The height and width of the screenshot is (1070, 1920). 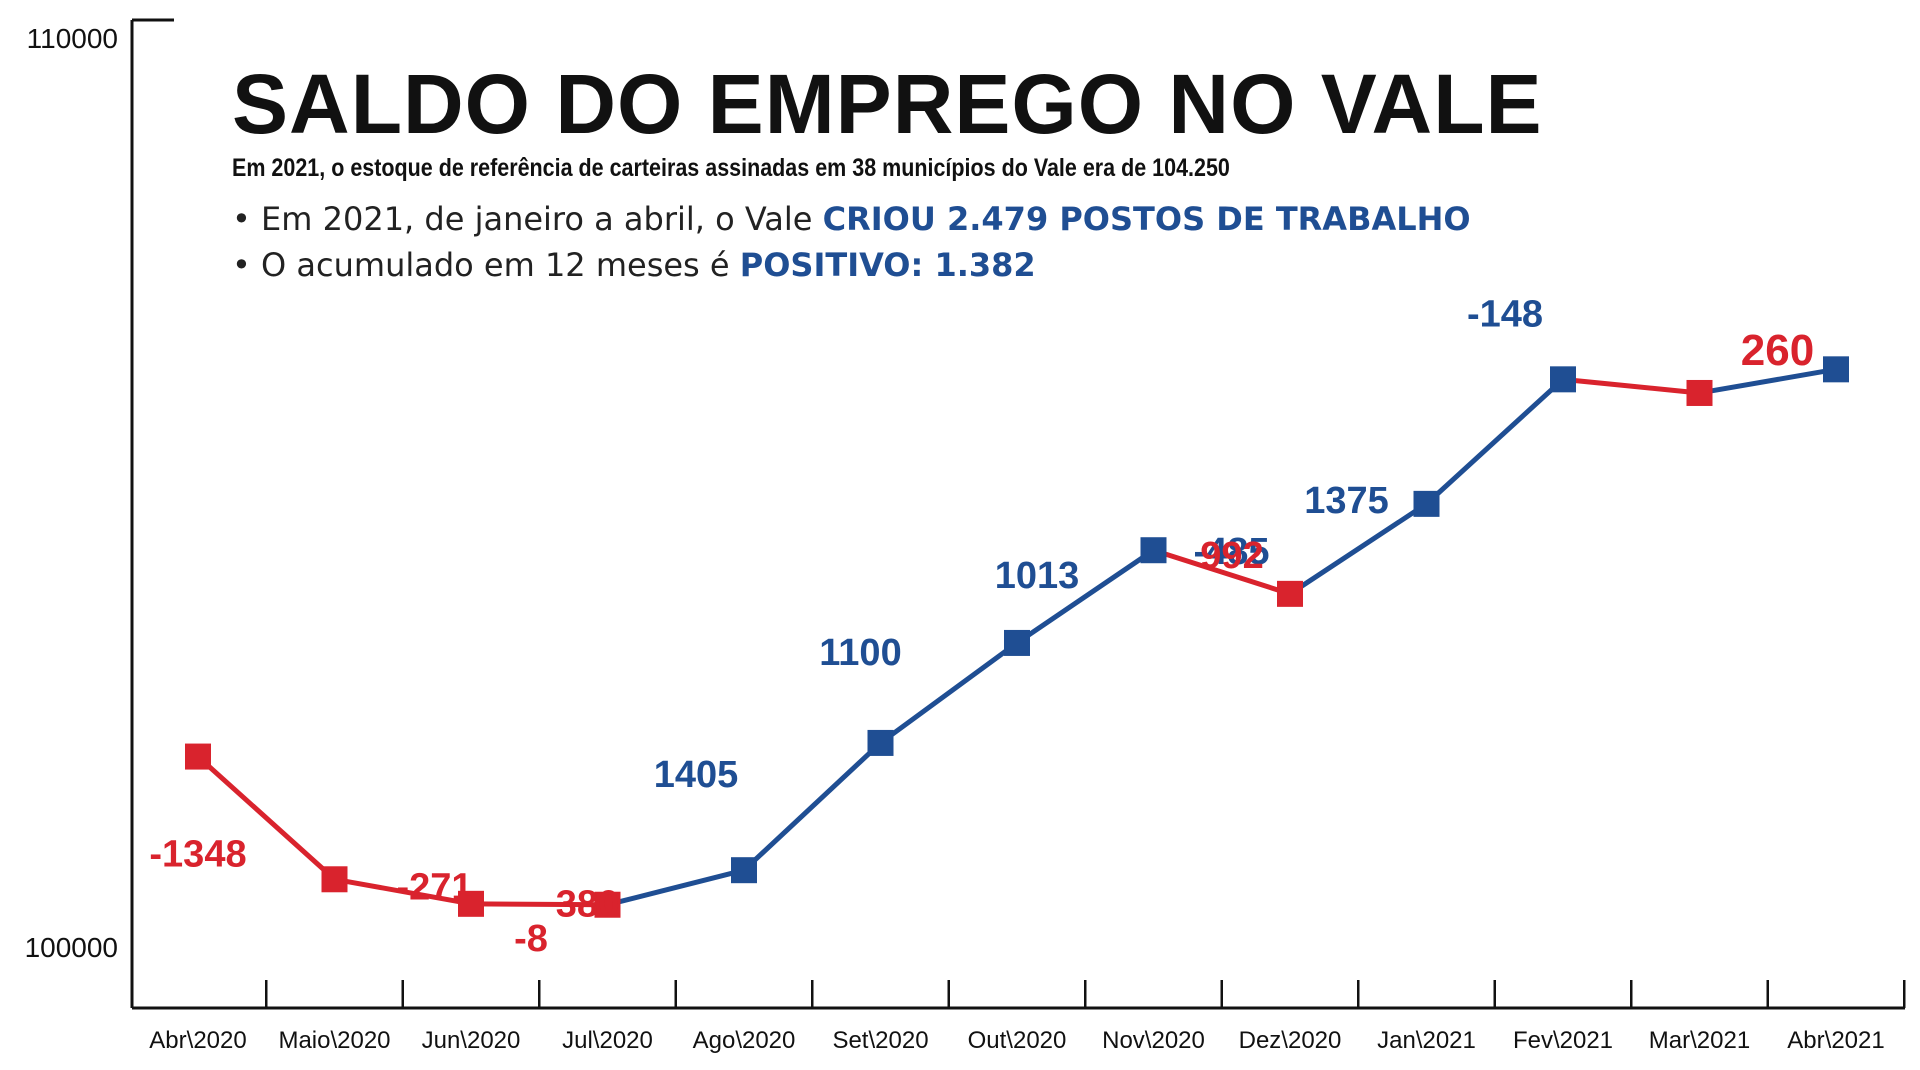 I want to click on data-label: 992, so click(x=1231, y=556).